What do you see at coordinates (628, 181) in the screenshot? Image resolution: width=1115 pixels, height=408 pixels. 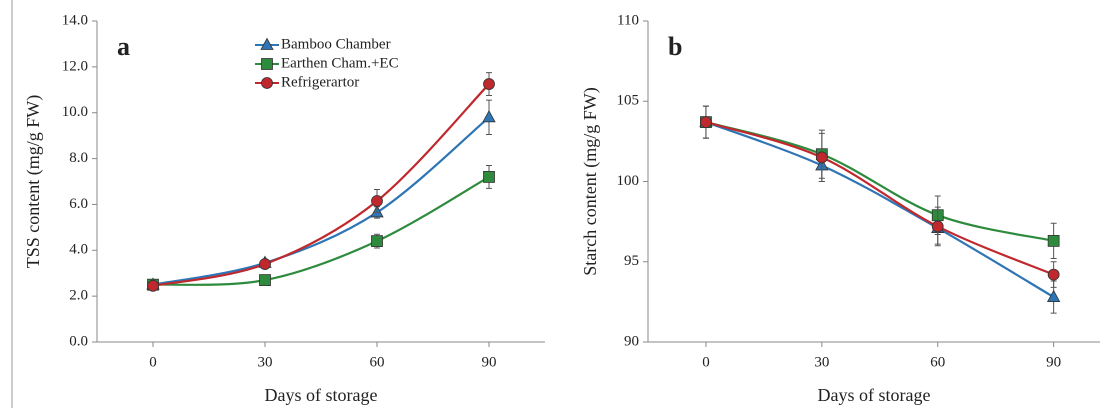 I see `y-tick-label: 100` at bounding box center [628, 181].